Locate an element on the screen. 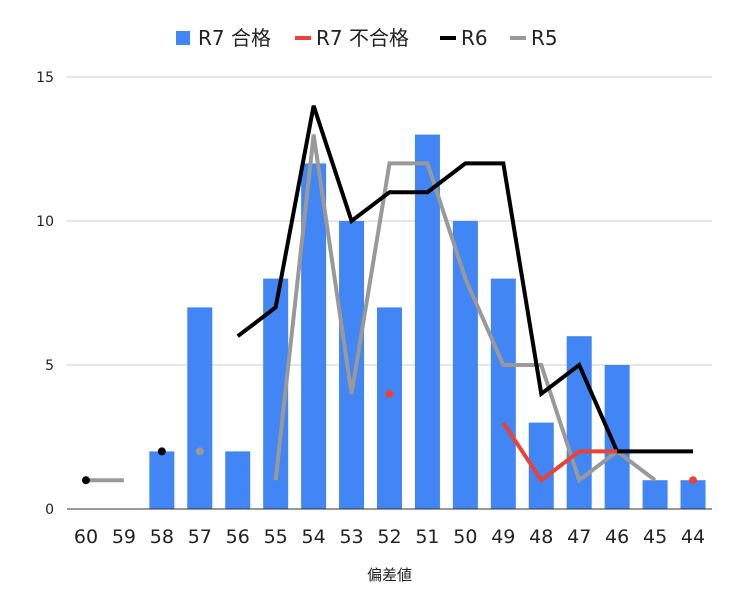 This screenshot has width=733, height=616. legend-swatch is located at coordinates (183, 38).